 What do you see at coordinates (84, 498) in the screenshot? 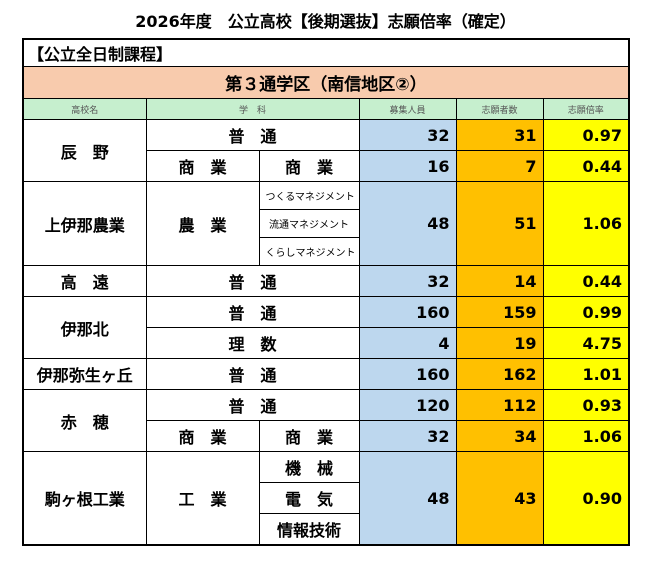
I see `school-name: 駒ヶ根工業` at bounding box center [84, 498].